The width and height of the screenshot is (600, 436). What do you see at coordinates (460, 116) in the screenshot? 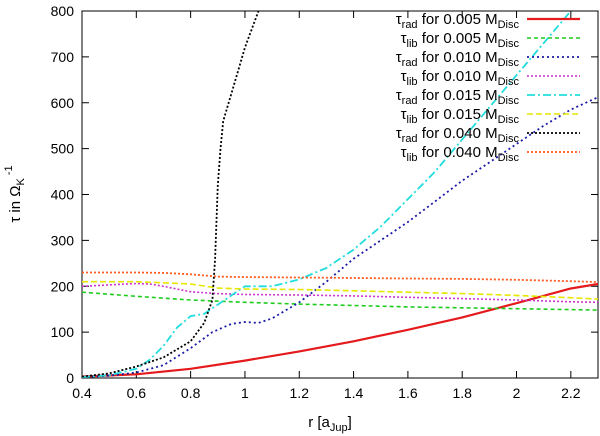
I see `legend-label-6: τlib for 0.015 MDisc` at bounding box center [460, 116].